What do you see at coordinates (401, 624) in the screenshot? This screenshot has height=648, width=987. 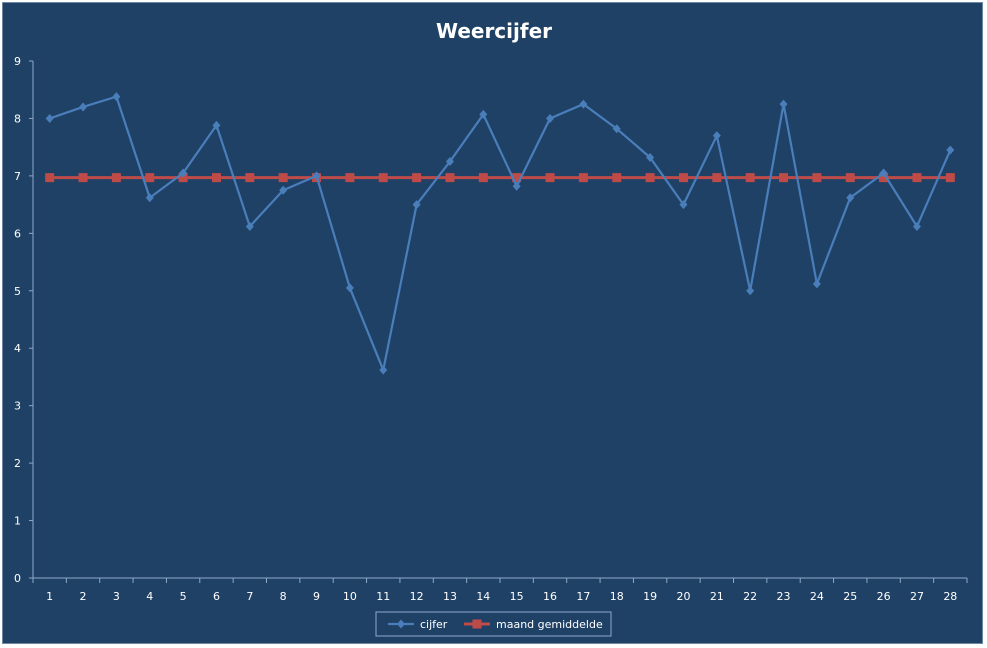 I see `legend-swatch-marker` at bounding box center [401, 624].